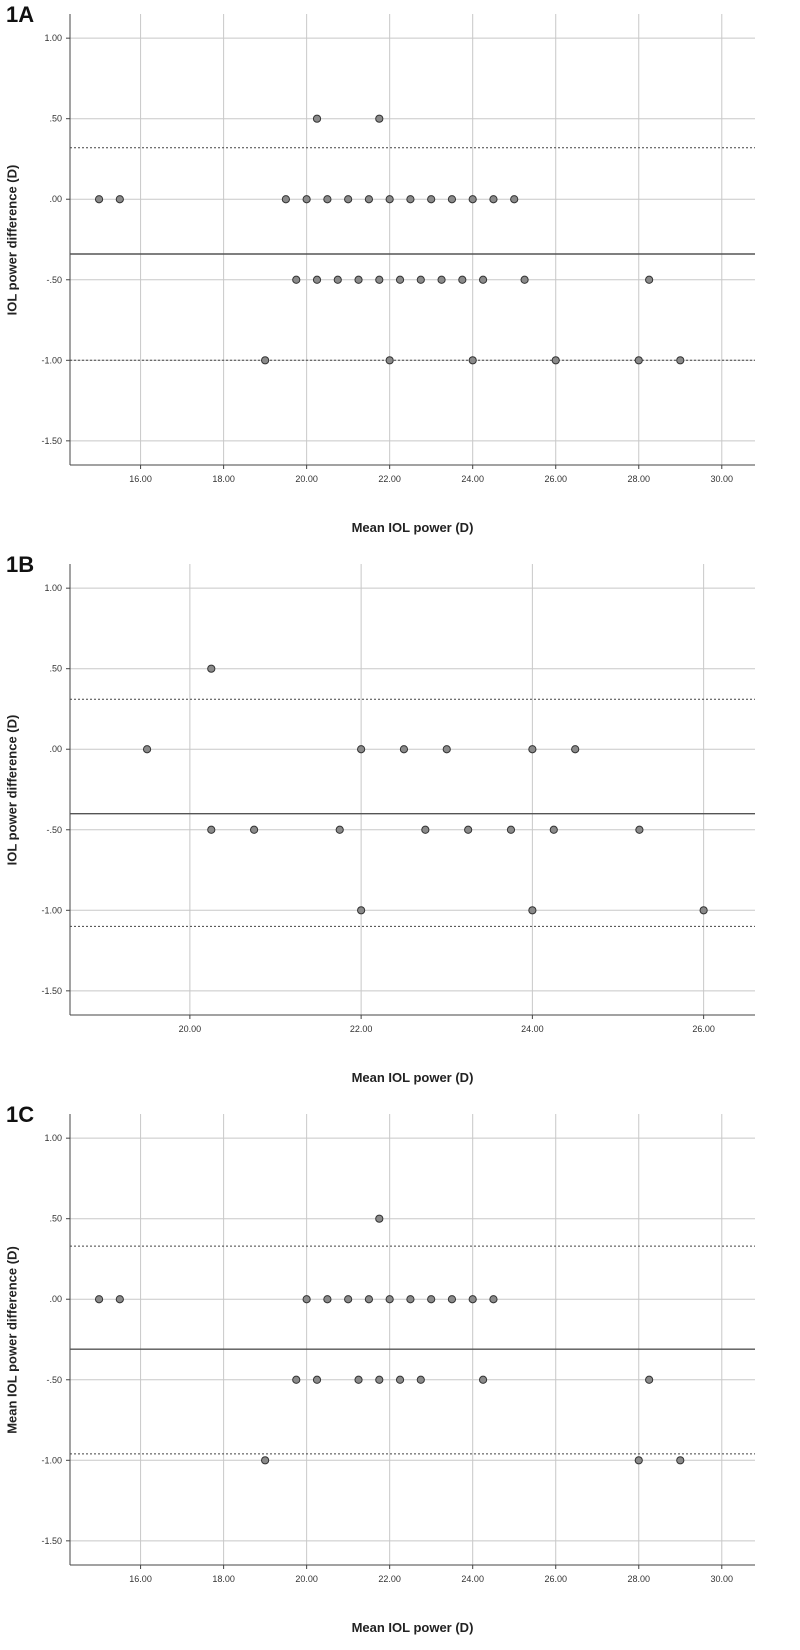 Image resolution: width=800 pixels, height=1650 pixels. What do you see at coordinates (20, 564) in the screenshot?
I see `panel-label: 1B` at bounding box center [20, 564].